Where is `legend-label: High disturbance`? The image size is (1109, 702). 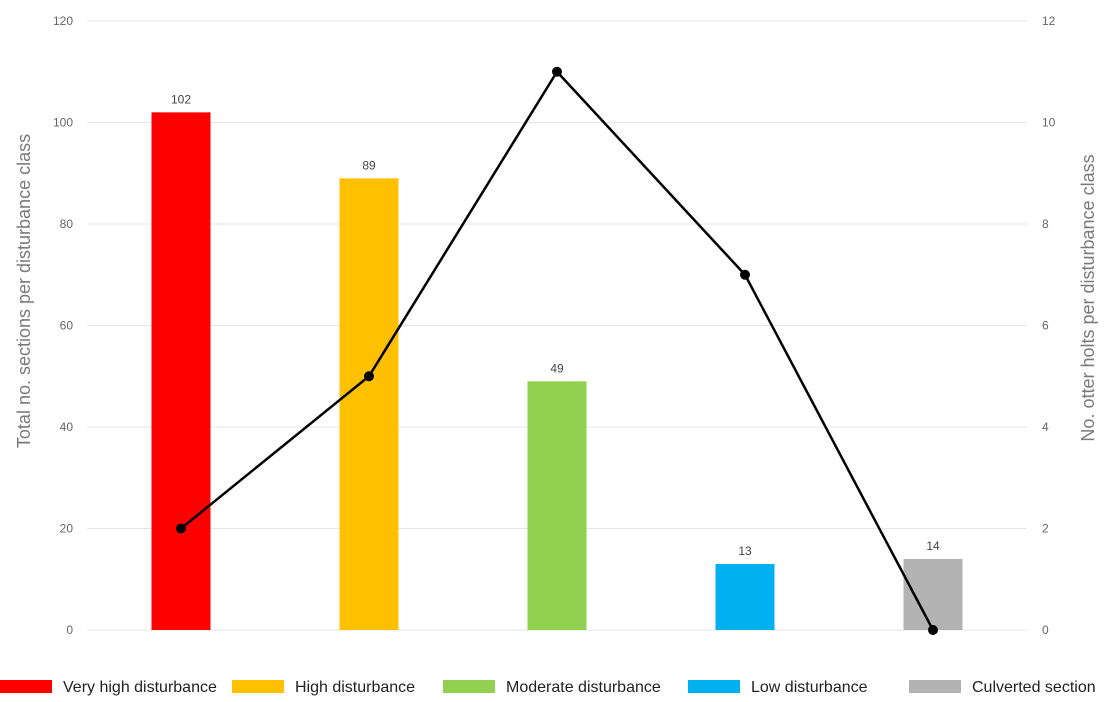
legend-label: High disturbance is located at coordinates (355, 687).